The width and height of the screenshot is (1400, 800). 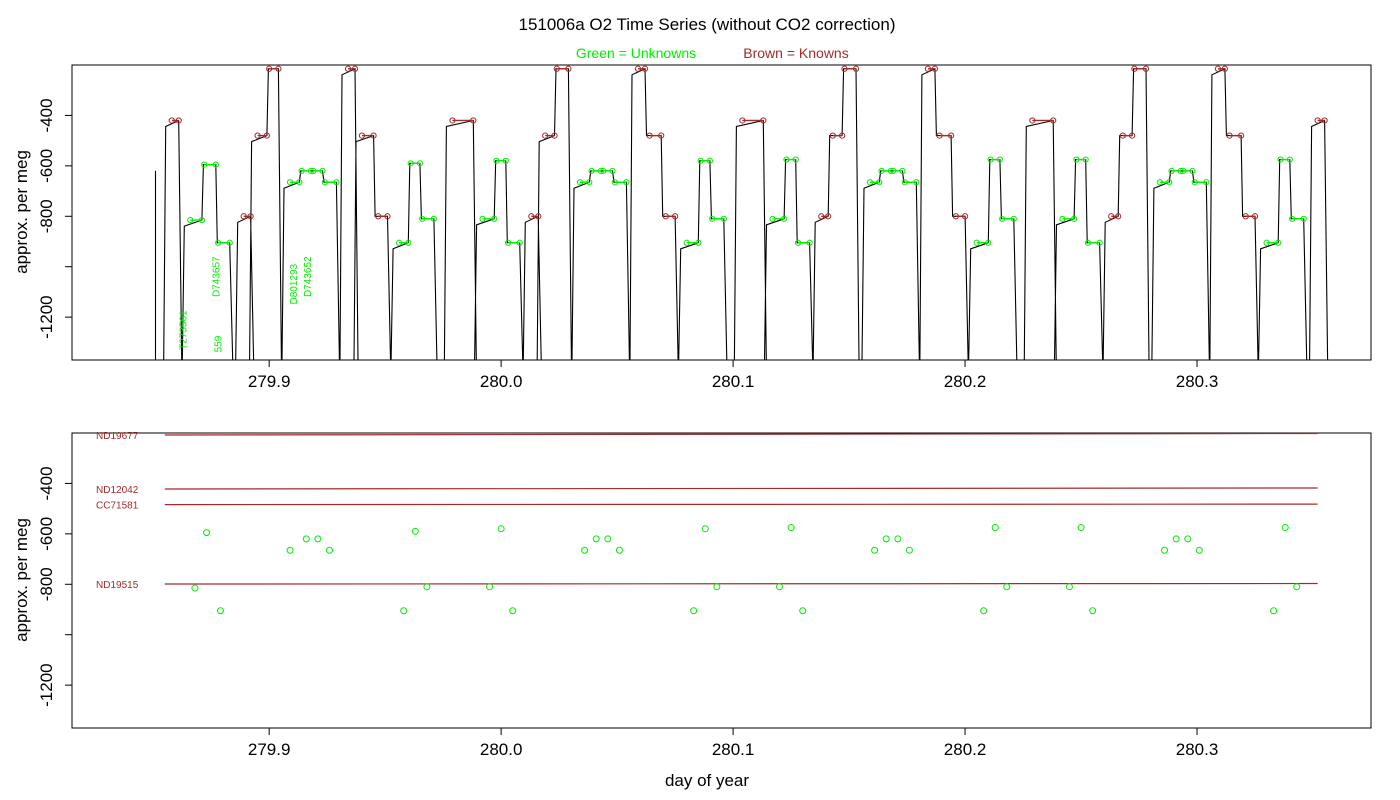 I want to click on legend-unknowns: Green = Unknowns, so click(x=636, y=53).